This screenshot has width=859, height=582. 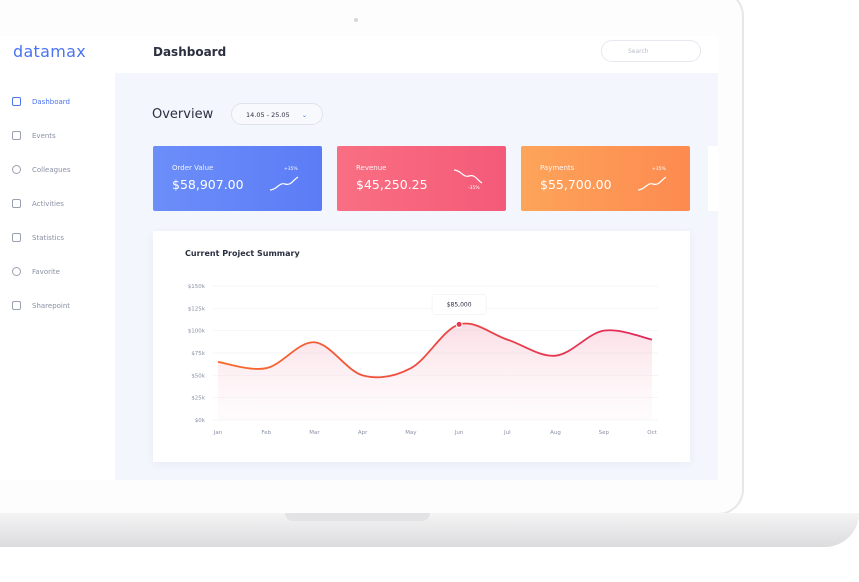 I want to click on header: datamax Dashboard Search, so click(x=359, y=54).